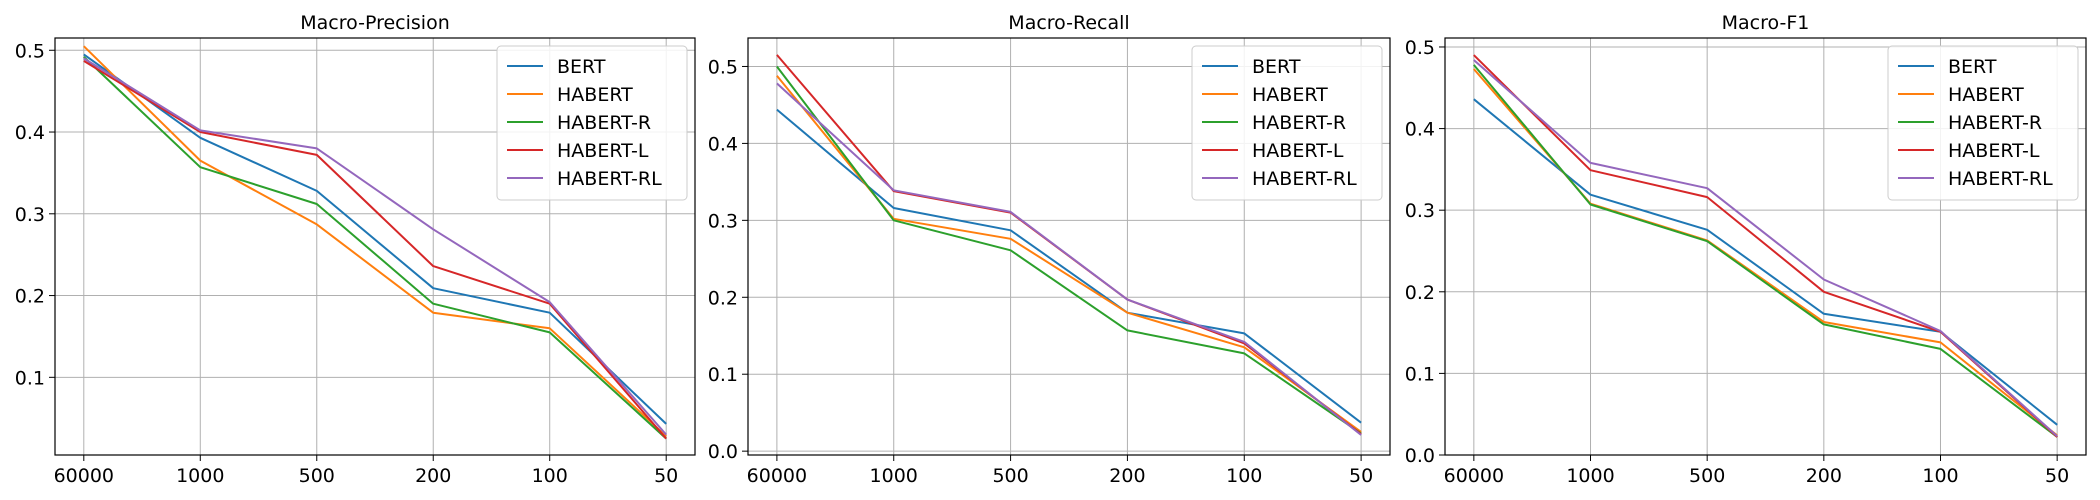 The width and height of the screenshot is (2100, 500). I want to click on chart-title: Macro-Precision, so click(375, 23).